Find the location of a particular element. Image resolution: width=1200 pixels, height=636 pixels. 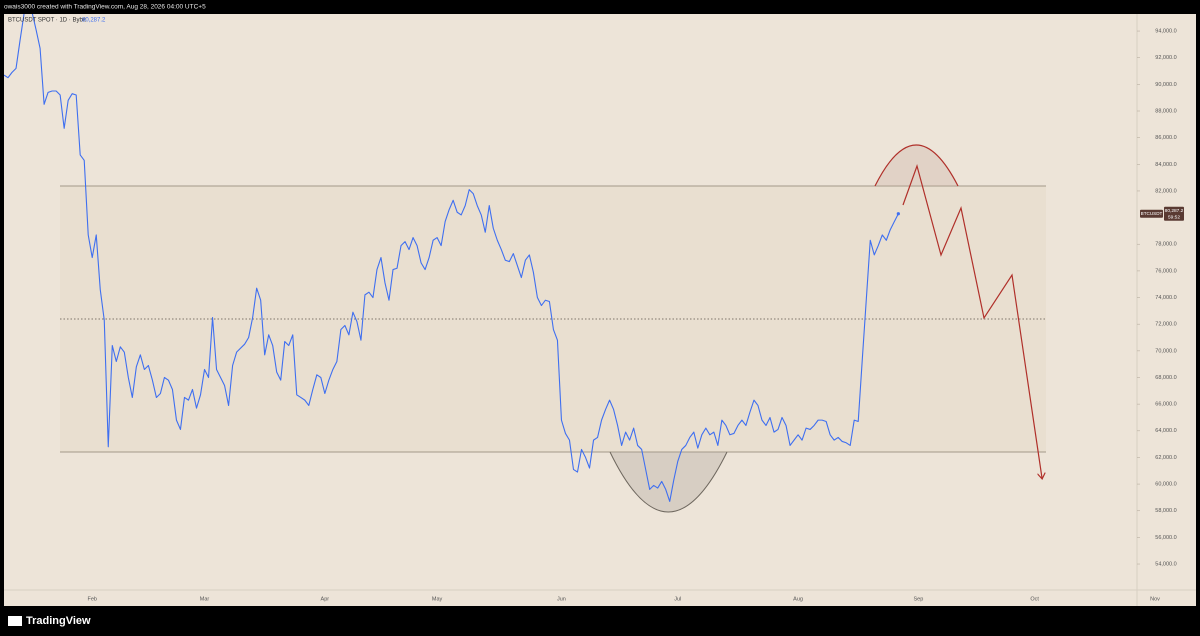

x-tick-label: Nov is located at coordinates (1155, 599).